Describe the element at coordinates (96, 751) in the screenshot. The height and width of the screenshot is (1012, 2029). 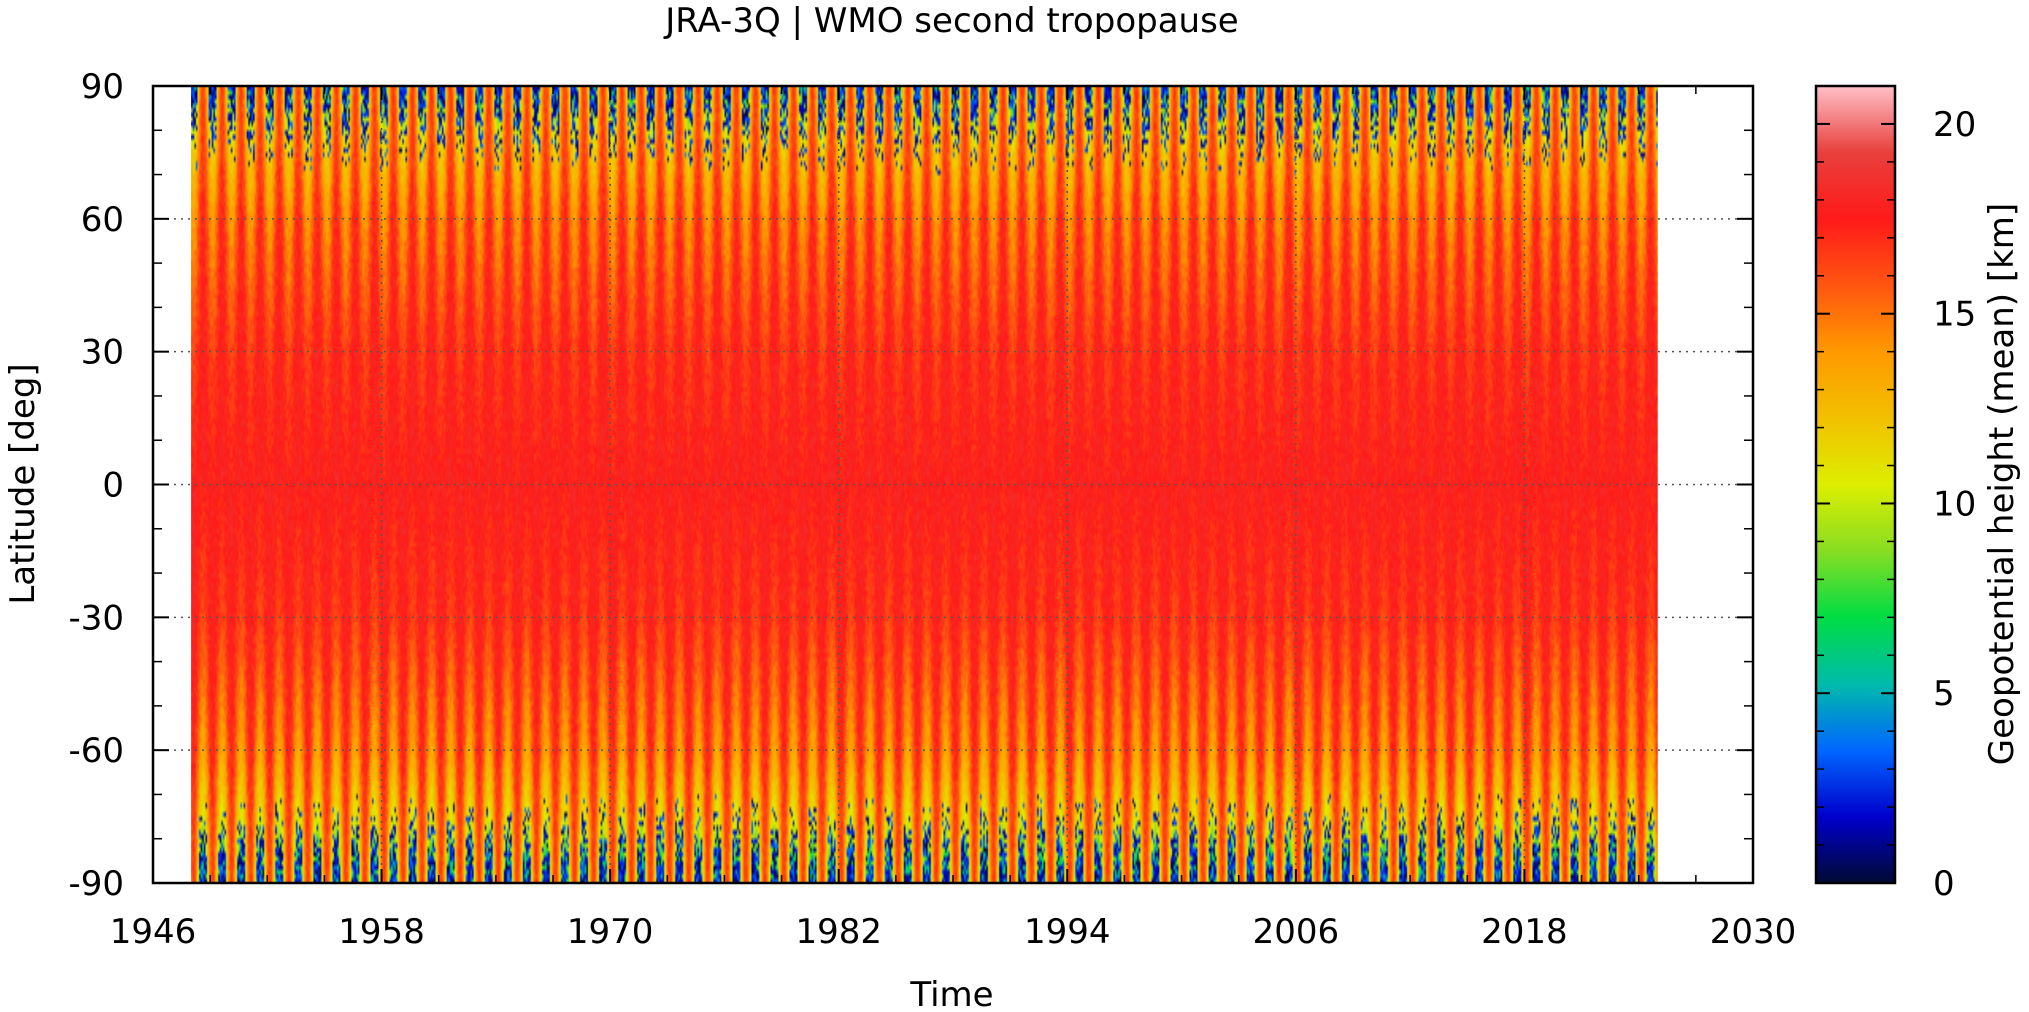
I see `y-tick-label: -60` at that location.